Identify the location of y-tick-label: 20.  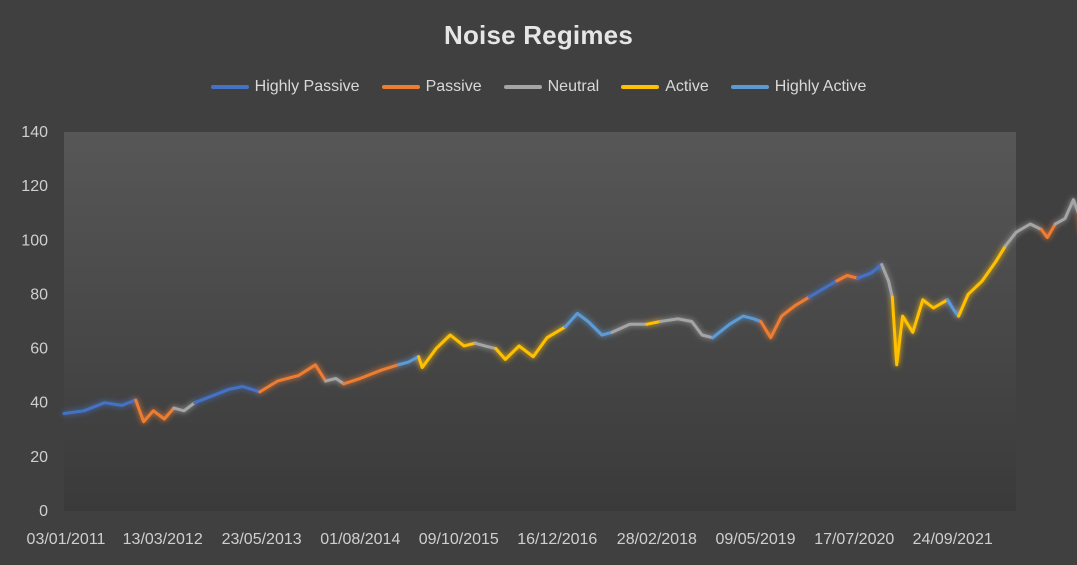
(39, 457).